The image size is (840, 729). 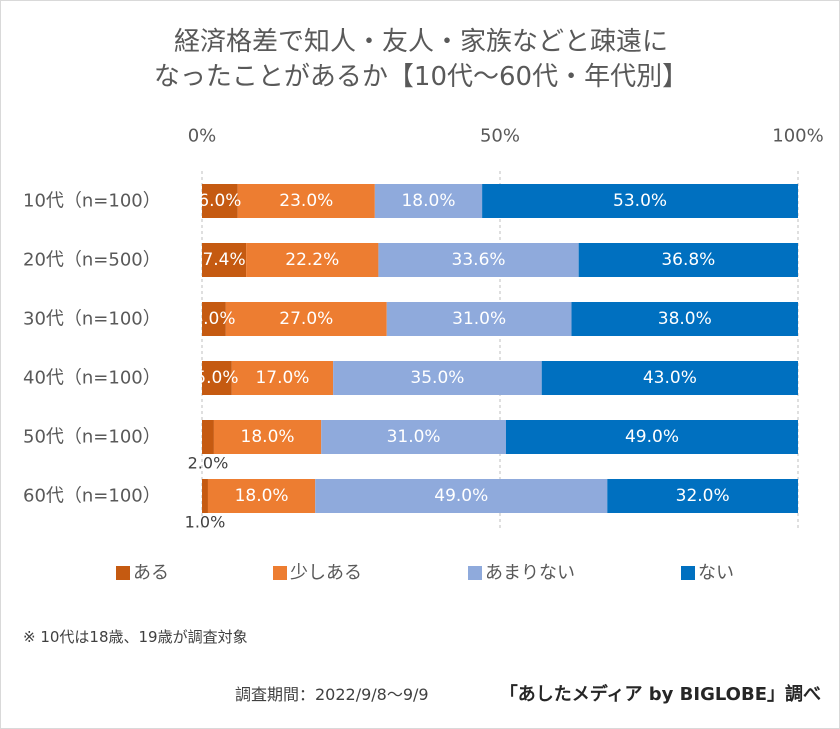 I want to click on data-label: 4.0%, so click(x=213, y=319).